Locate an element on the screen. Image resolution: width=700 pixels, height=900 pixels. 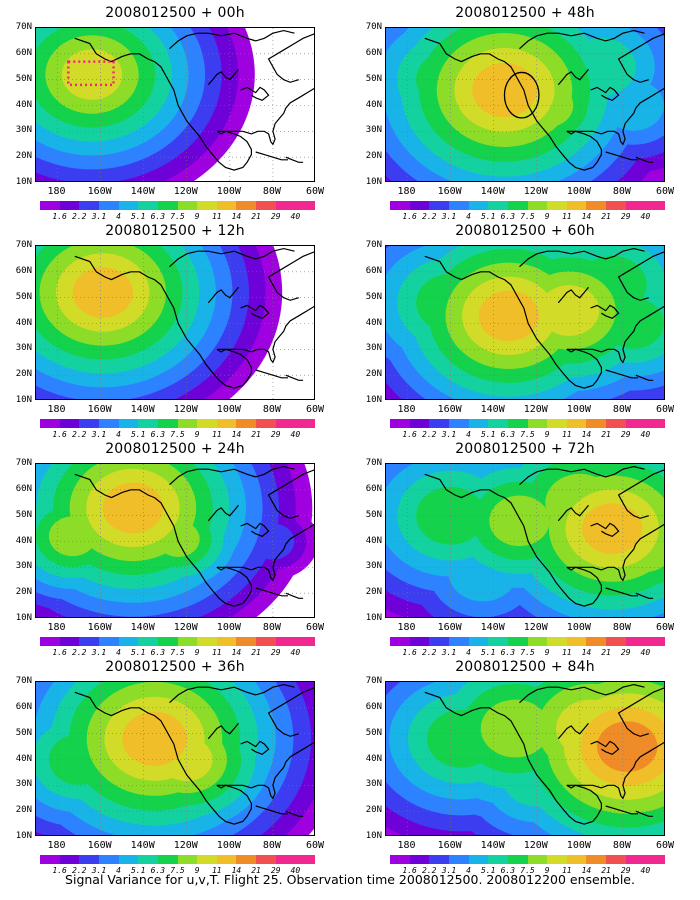
longitude-tick-label: 160W is located at coordinates (99, 191).